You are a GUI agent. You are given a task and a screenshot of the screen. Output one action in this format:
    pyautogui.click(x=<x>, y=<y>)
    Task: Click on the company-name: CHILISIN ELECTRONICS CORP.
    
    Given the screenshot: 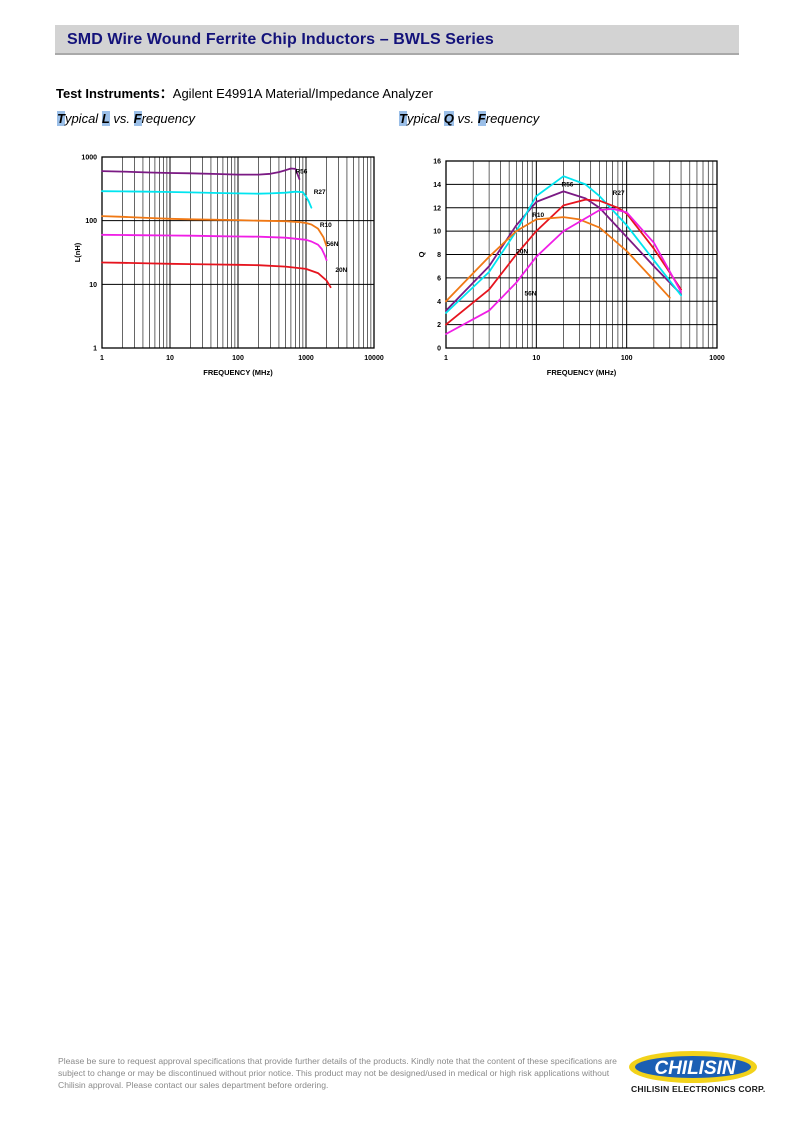 What is the action you would take?
    pyautogui.click(x=698, y=1089)
    